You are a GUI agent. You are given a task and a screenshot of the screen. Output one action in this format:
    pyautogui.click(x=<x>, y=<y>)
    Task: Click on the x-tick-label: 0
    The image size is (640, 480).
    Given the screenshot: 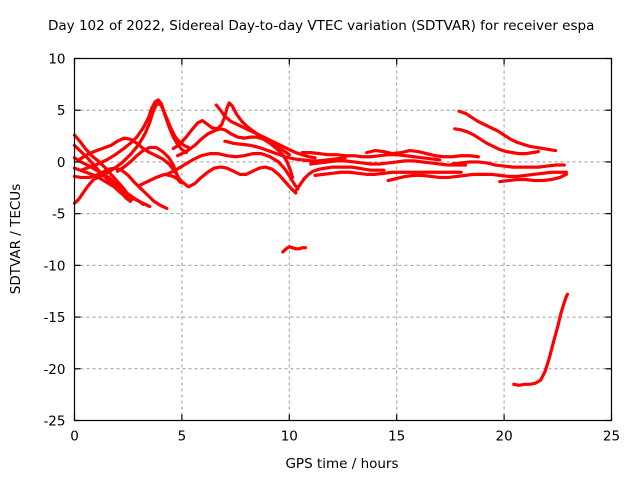 What is the action you would take?
    pyautogui.click(x=74, y=437)
    